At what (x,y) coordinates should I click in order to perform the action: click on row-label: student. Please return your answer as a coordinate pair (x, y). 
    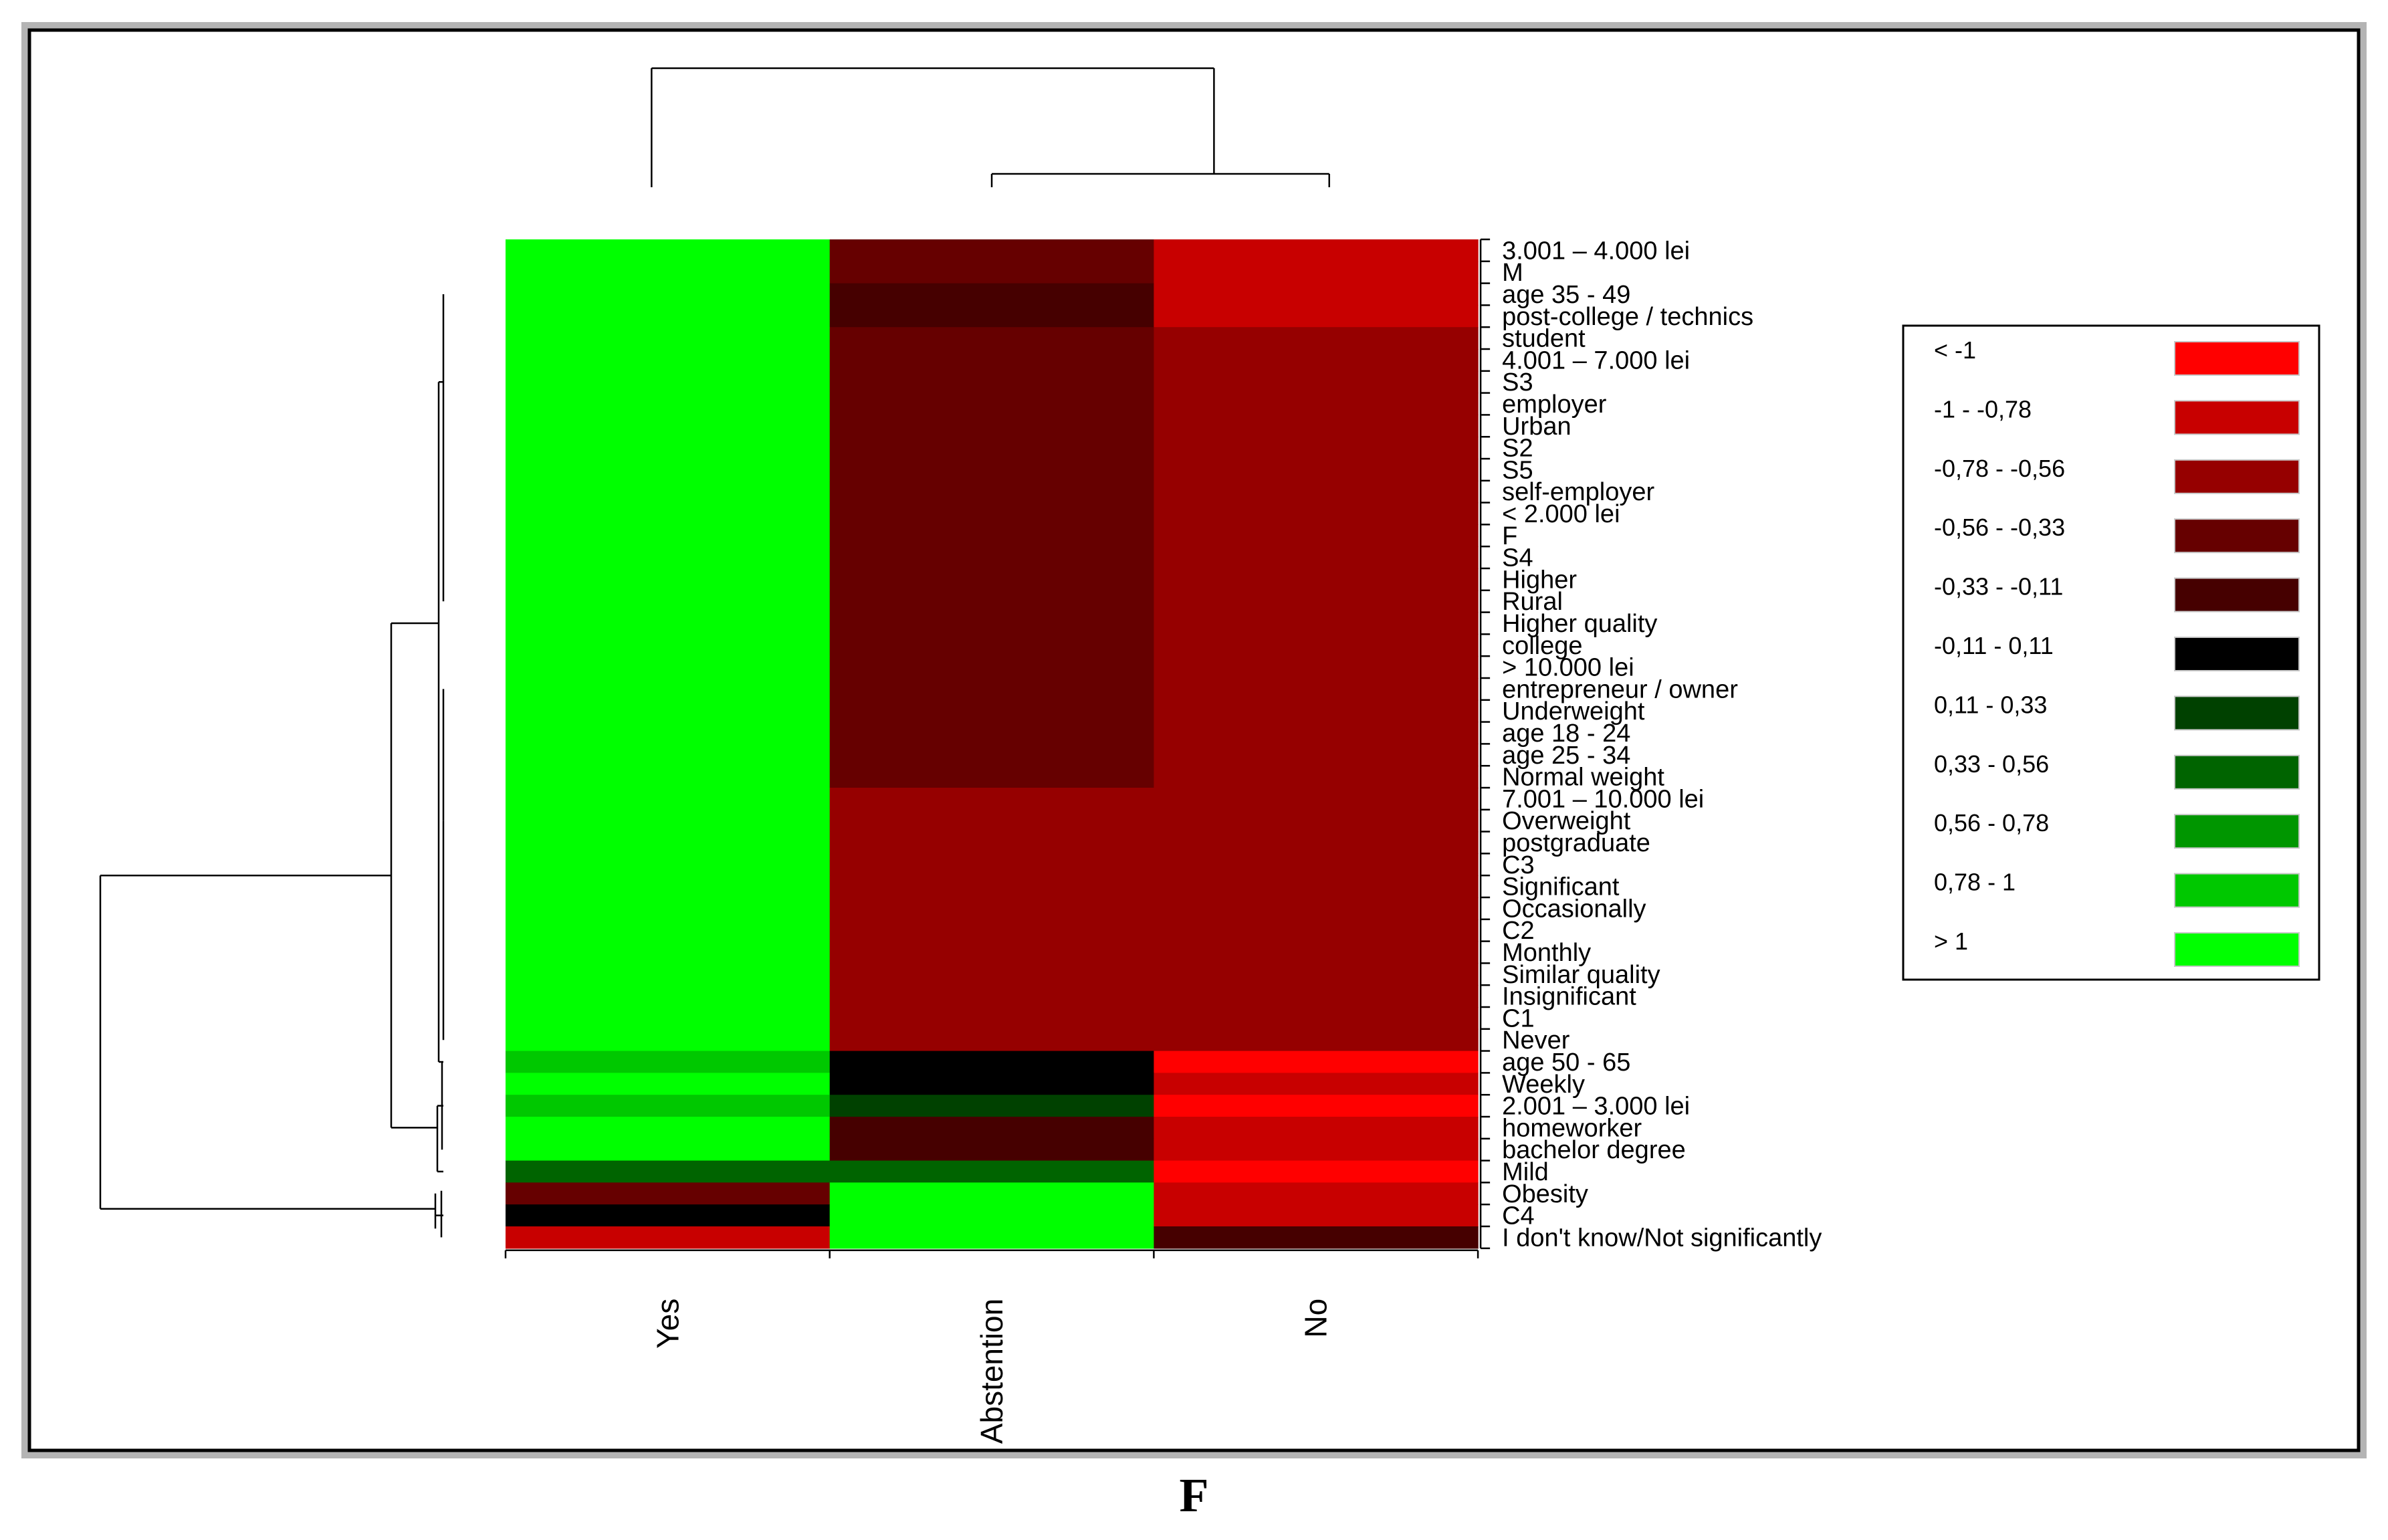
    Looking at the image, I should click on (1544, 339).